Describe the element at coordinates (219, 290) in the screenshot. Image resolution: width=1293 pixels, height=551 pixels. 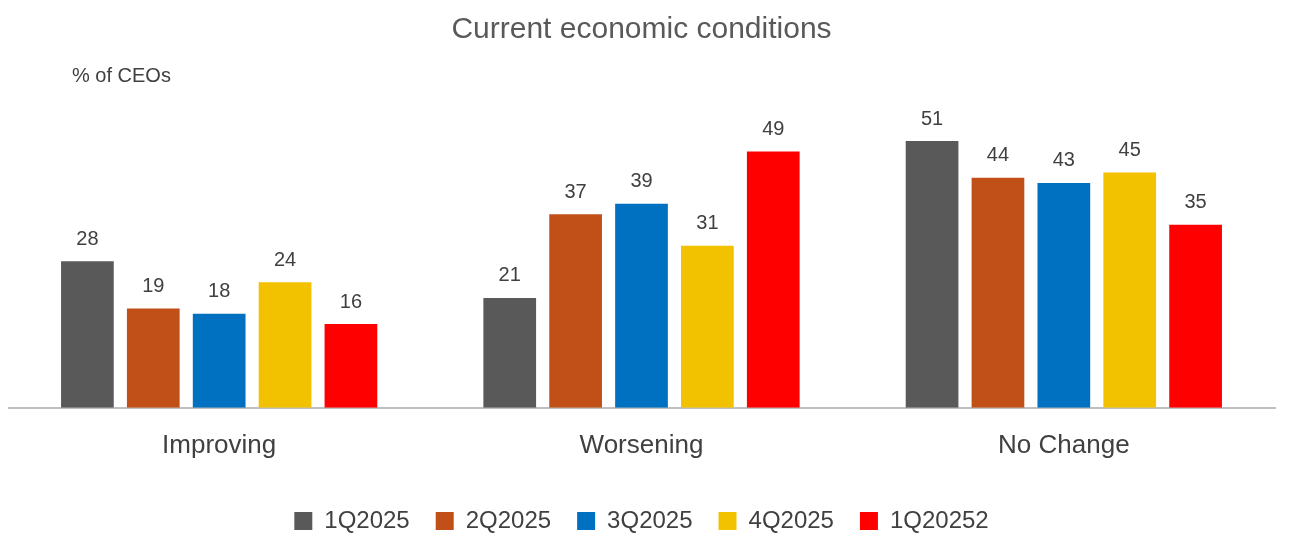
I see `data-label: 18` at that location.